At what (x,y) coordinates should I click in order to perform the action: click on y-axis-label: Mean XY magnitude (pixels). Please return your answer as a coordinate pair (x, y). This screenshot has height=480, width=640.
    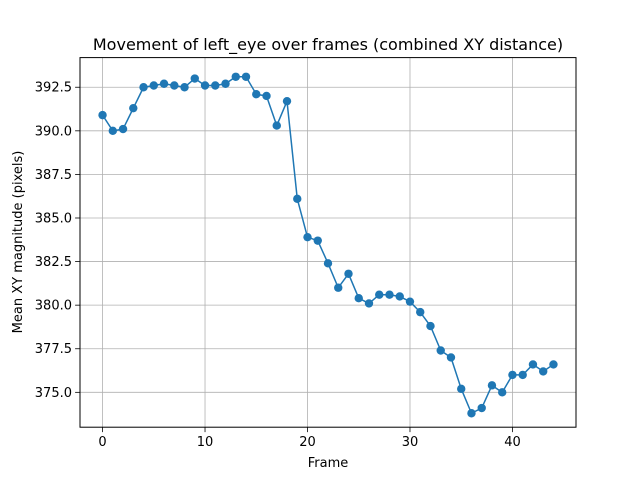
    Looking at the image, I should click on (18, 242).